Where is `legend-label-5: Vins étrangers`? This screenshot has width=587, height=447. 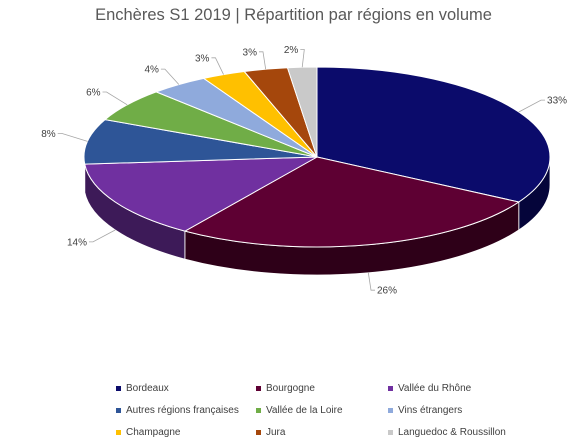 legend-label-5: Vins étrangers is located at coordinates (430, 410).